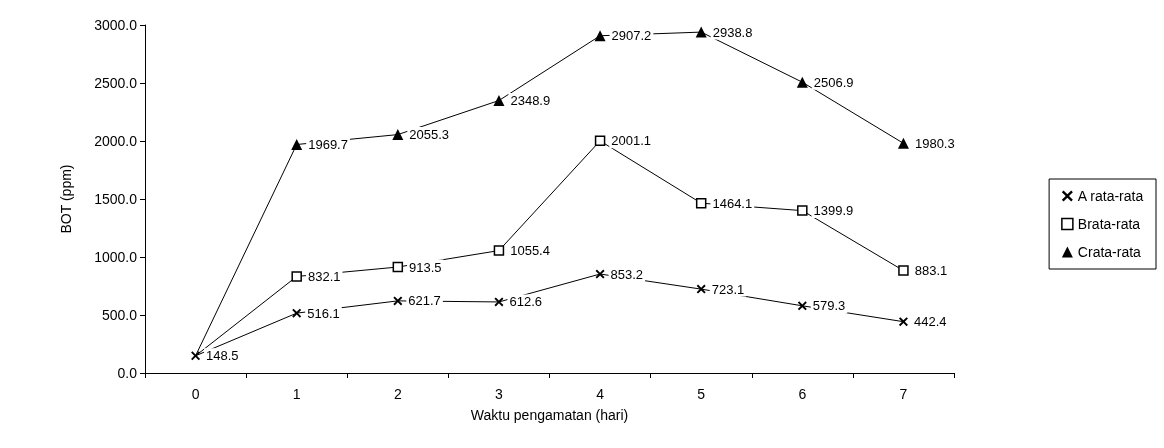  I want to click on data-label: 1980.3, so click(934, 143).